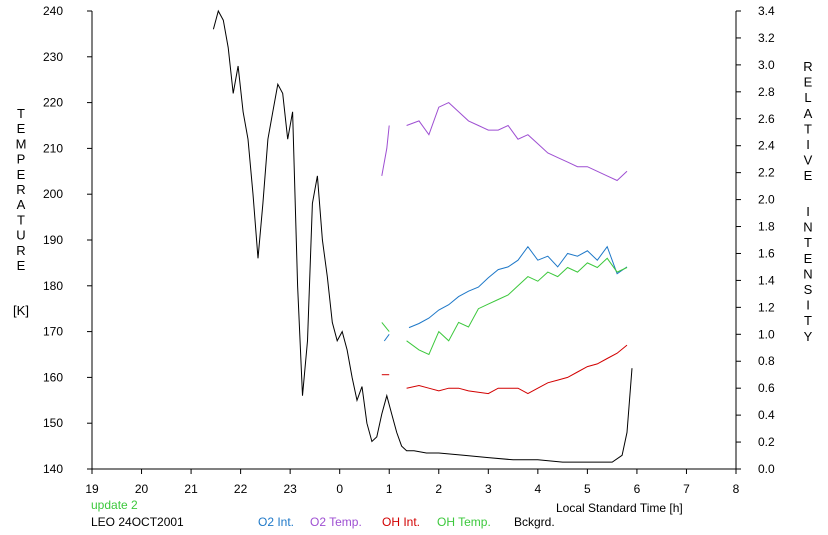 The image size is (828, 535). Describe the element at coordinates (21, 143) in the screenshot. I see `left-axis-label-letter: M` at that location.